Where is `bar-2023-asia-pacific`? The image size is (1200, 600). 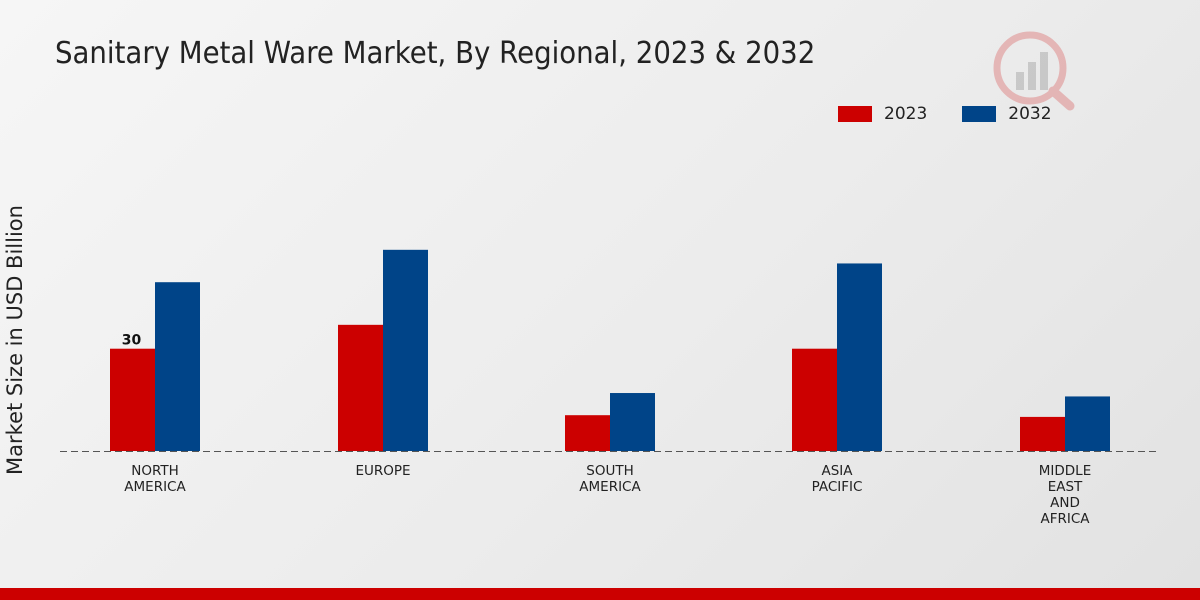
bar-2023-asia-pacific is located at coordinates (814, 399).